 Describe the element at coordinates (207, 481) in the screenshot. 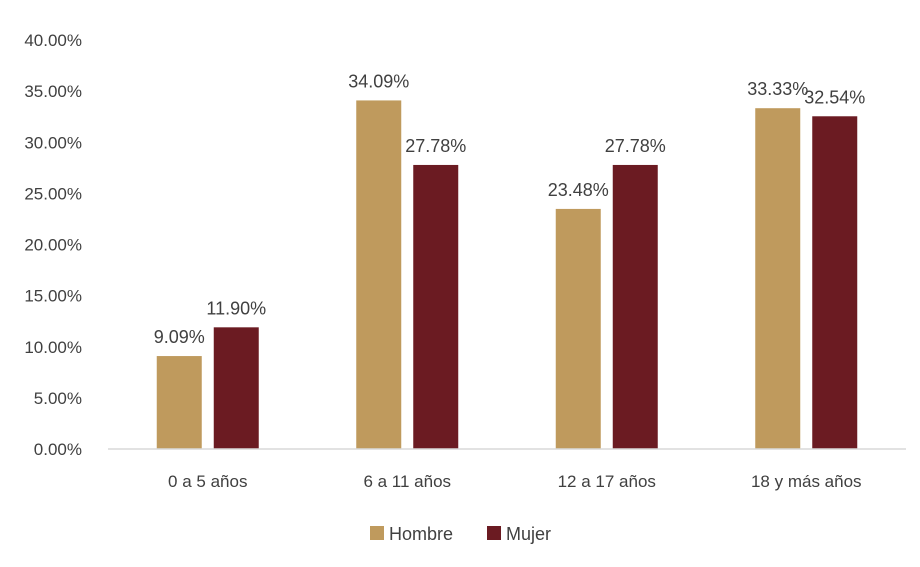

I see `x-tick-label: 0 a 5 años` at that location.